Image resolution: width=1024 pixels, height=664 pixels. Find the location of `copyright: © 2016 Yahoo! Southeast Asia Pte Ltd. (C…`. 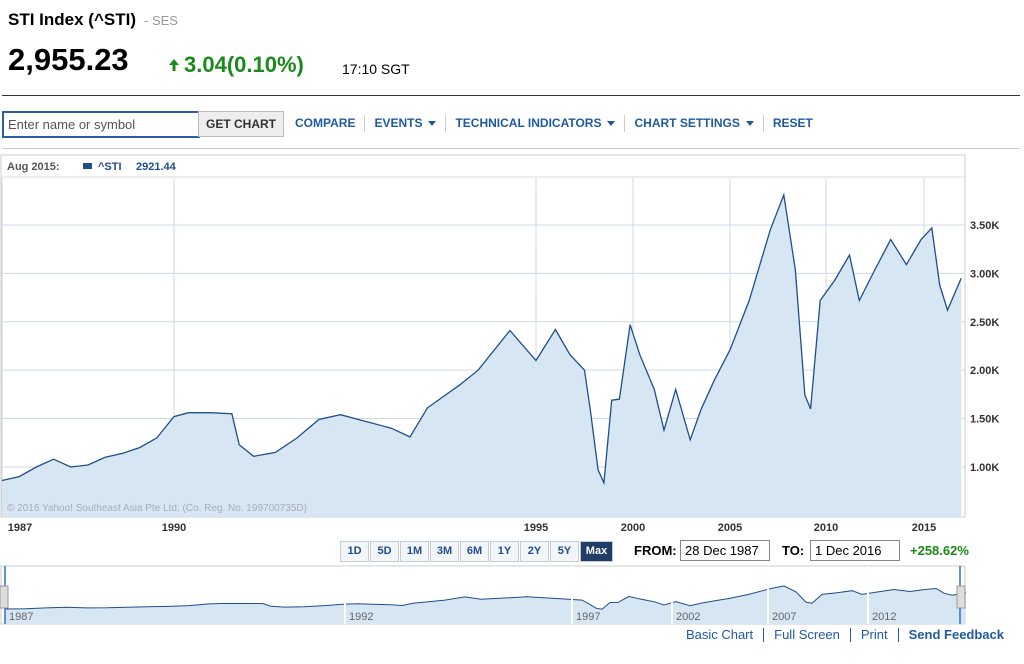

copyright: © 2016 Yahoo! Southeast Asia Pte Ltd. (C… is located at coordinates (157, 508).